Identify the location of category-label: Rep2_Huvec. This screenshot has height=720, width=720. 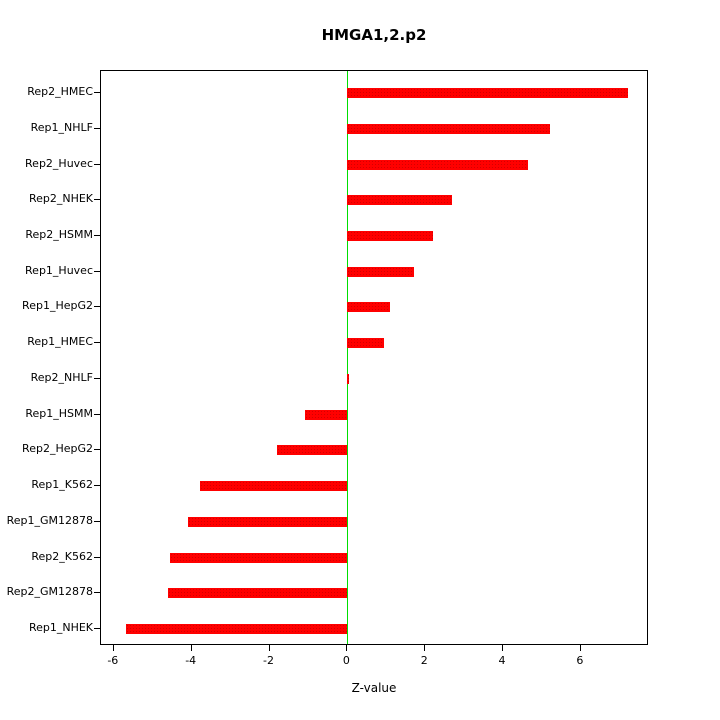
(59, 163).